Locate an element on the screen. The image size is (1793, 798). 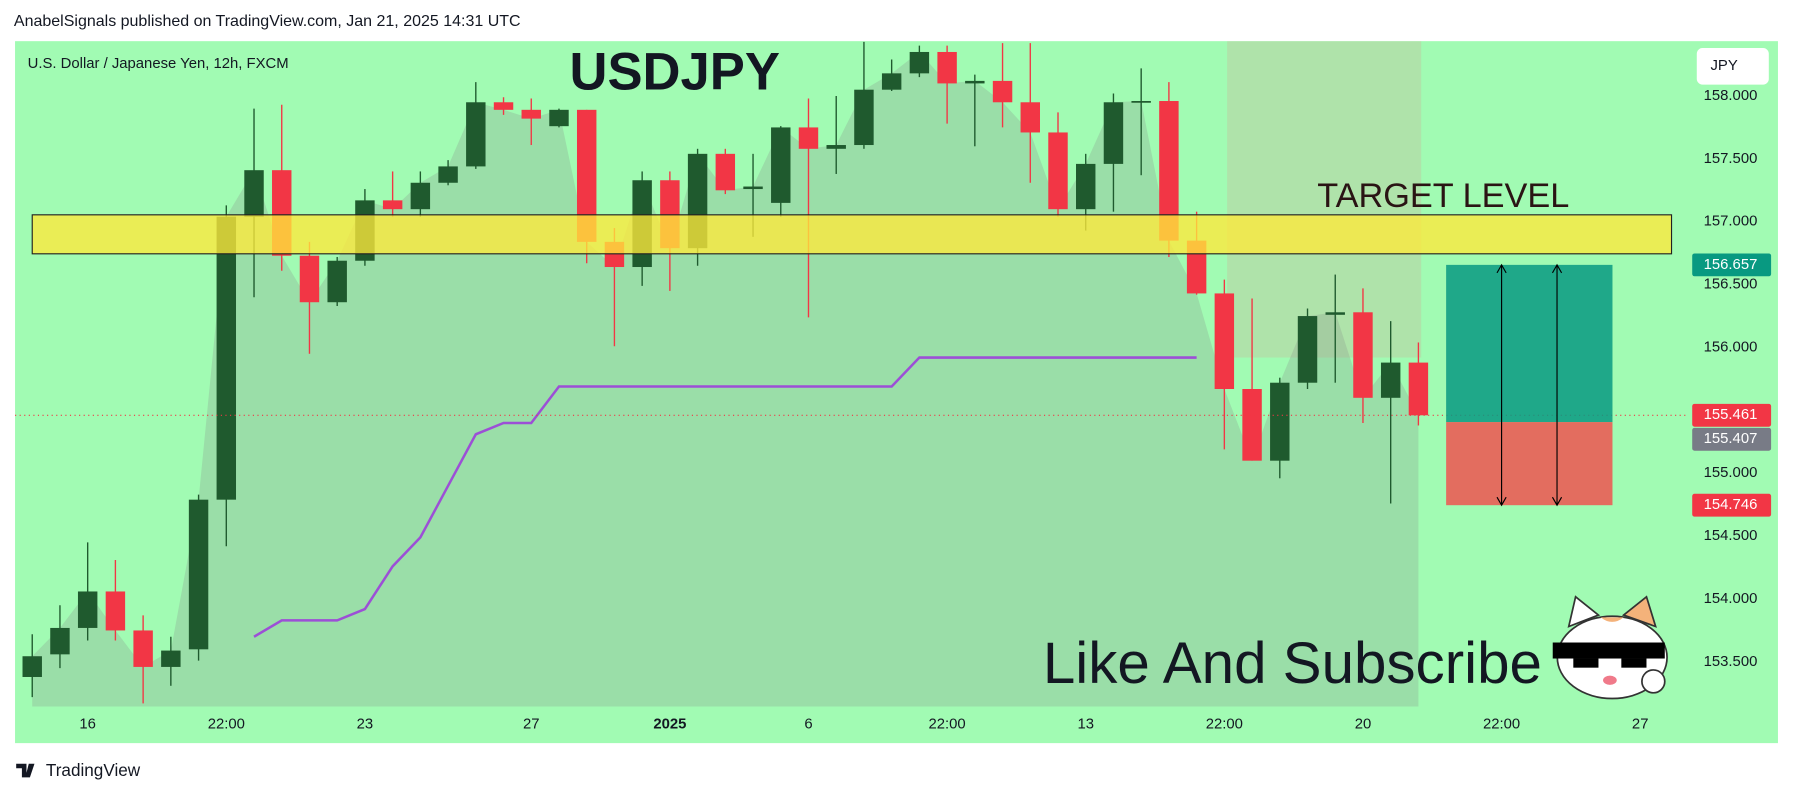
chart-title: USDJPY is located at coordinates (675, 71).